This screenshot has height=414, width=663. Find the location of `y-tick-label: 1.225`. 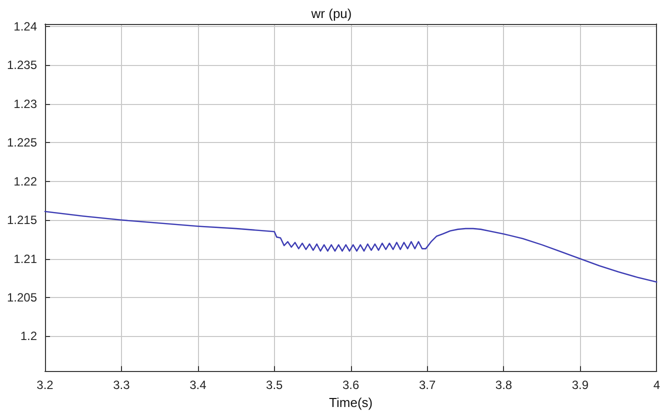

y-tick-label: 1.225 is located at coordinates (22, 143).